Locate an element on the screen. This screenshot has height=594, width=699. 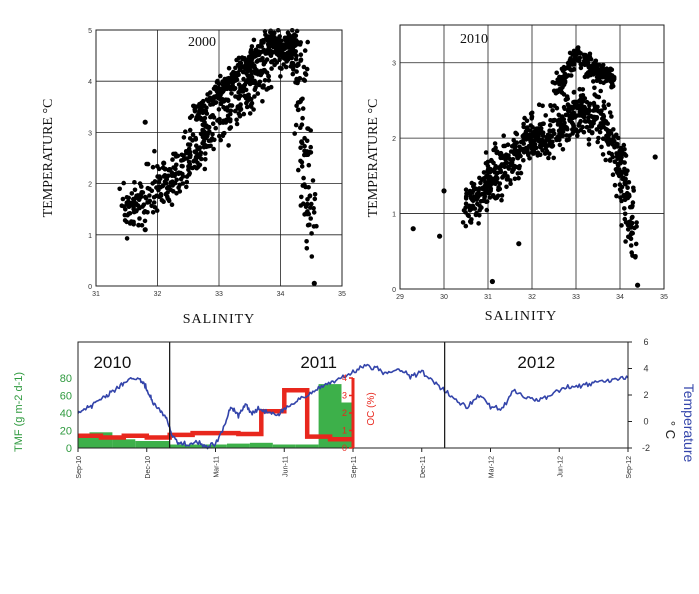
x-tick-label: Dec-11 is located at coordinates (423, 467).